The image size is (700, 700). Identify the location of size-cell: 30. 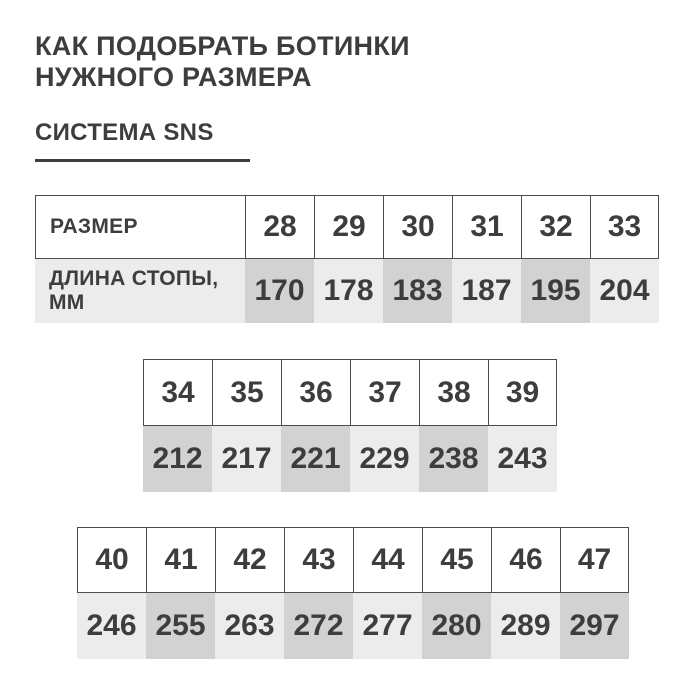
(417, 227).